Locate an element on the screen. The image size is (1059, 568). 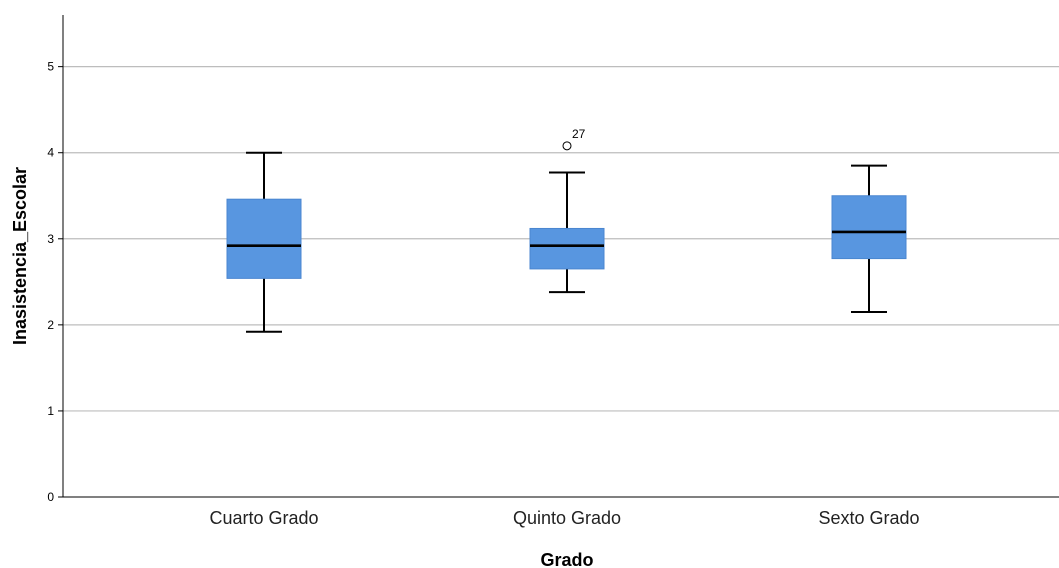
outlier-point is located at coordinates (567, 146).